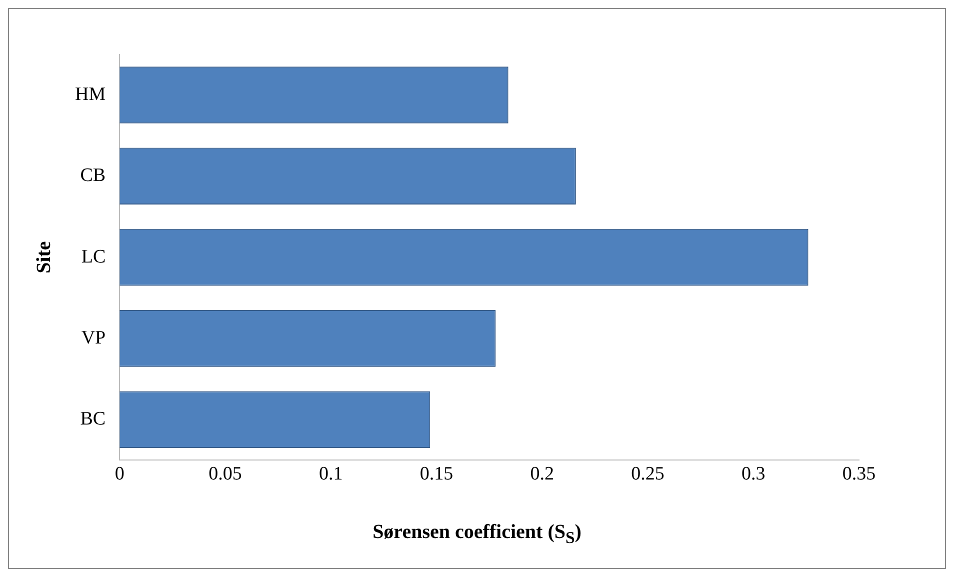  I want to click on x-tick-label: 0.25, so click(647, 474).